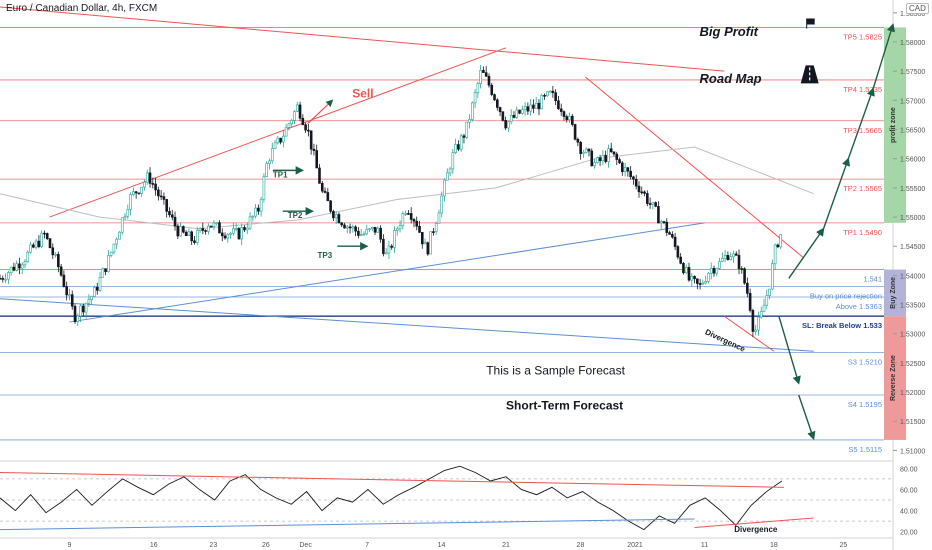 This screenshot has width=932, height=550. I want to click on tp3-label: TP3, so click(325, 255).